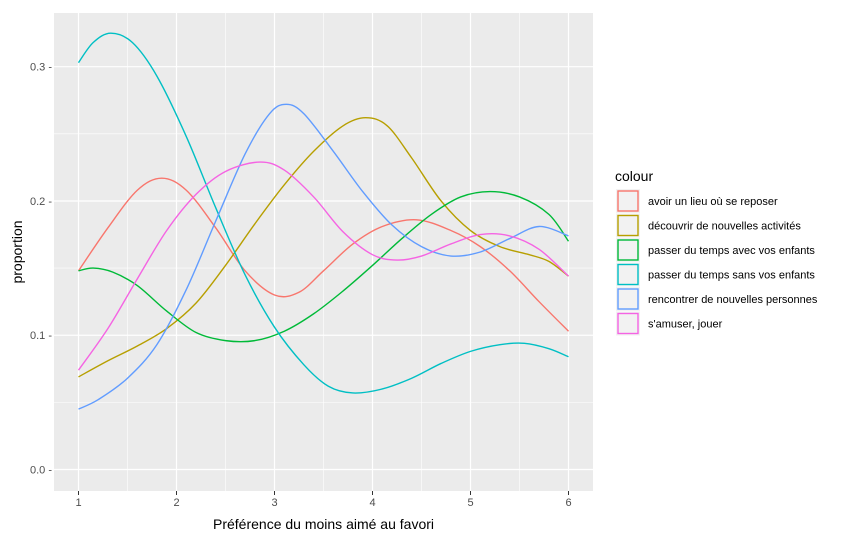 This screenshot has height=533, width=856. What do you see at coordinates (470, 503) in the screenshot?
I see `x-tick-label: 5` at bounding box center [470, 503].